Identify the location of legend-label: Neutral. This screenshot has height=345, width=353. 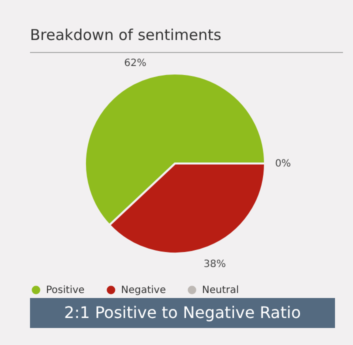
(220, 290).